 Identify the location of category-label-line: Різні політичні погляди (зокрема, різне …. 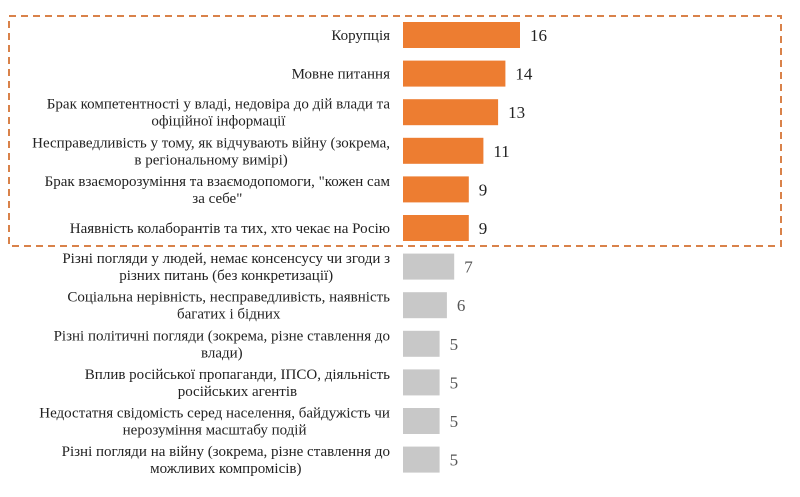
(222, 336).